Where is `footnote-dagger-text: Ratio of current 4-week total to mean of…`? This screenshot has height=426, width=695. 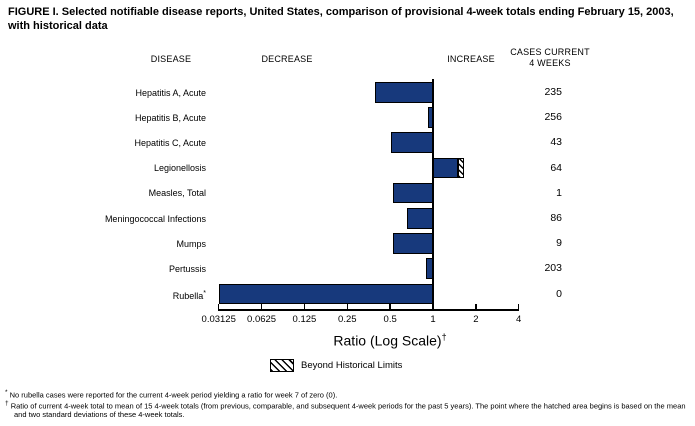
footnote-dagger-text: Ratio of current 4-week total to mean of… is located at coordinates (348, 410).